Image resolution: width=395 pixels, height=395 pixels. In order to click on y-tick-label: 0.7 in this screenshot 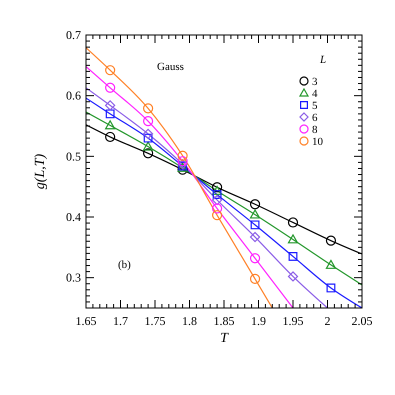, I will do `click(73, 35)`.